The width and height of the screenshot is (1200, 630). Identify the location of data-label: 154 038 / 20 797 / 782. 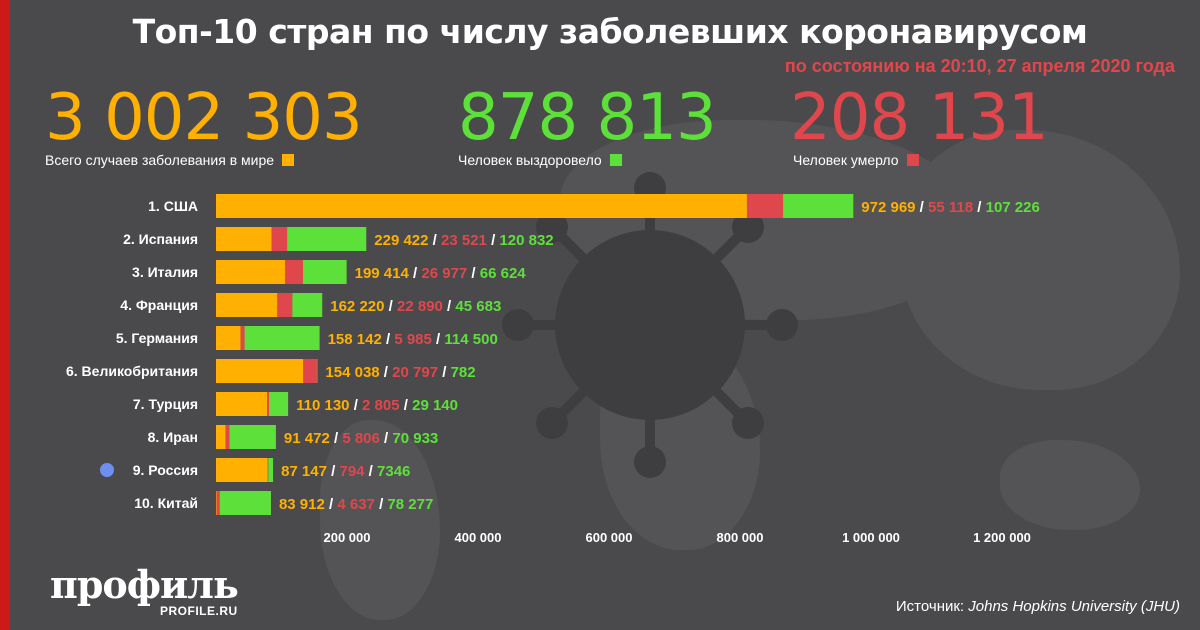
(400, 372).